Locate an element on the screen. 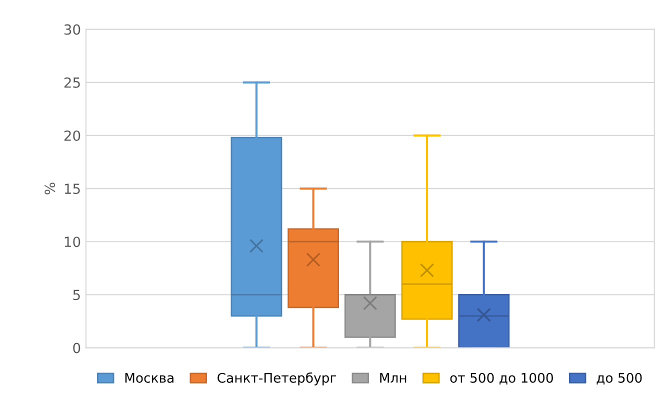 This screenshot has height=419, width=661. y-tick-label: 10 is located at coordinates (72, 242).